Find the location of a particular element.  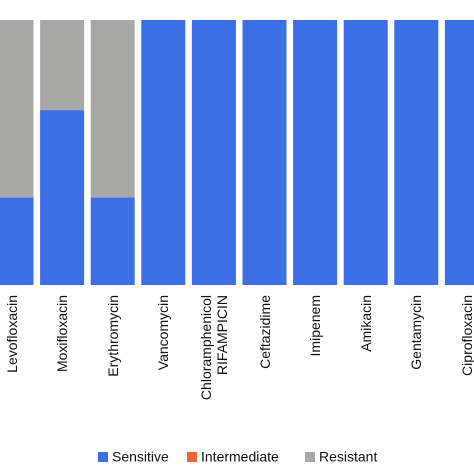

x-tick-label: Amikacin is located at coordinates (365, 323).